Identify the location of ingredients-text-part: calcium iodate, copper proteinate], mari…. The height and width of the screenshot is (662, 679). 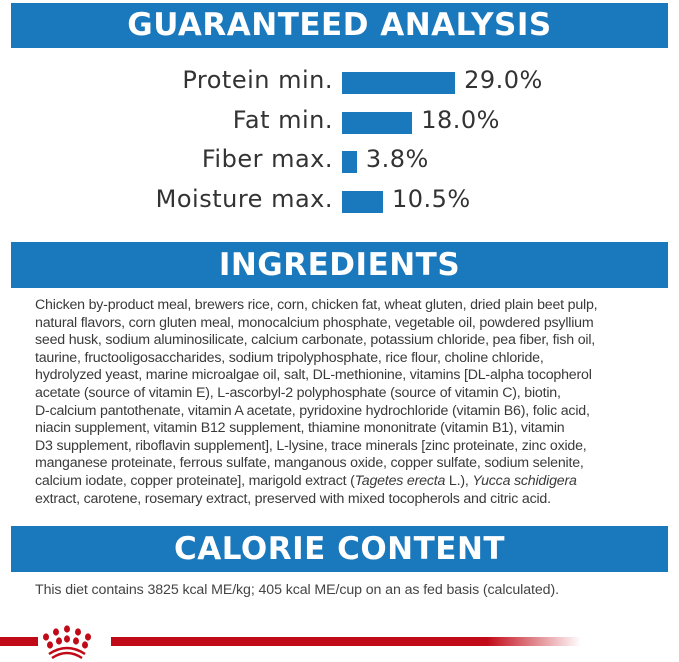
(195, 480).